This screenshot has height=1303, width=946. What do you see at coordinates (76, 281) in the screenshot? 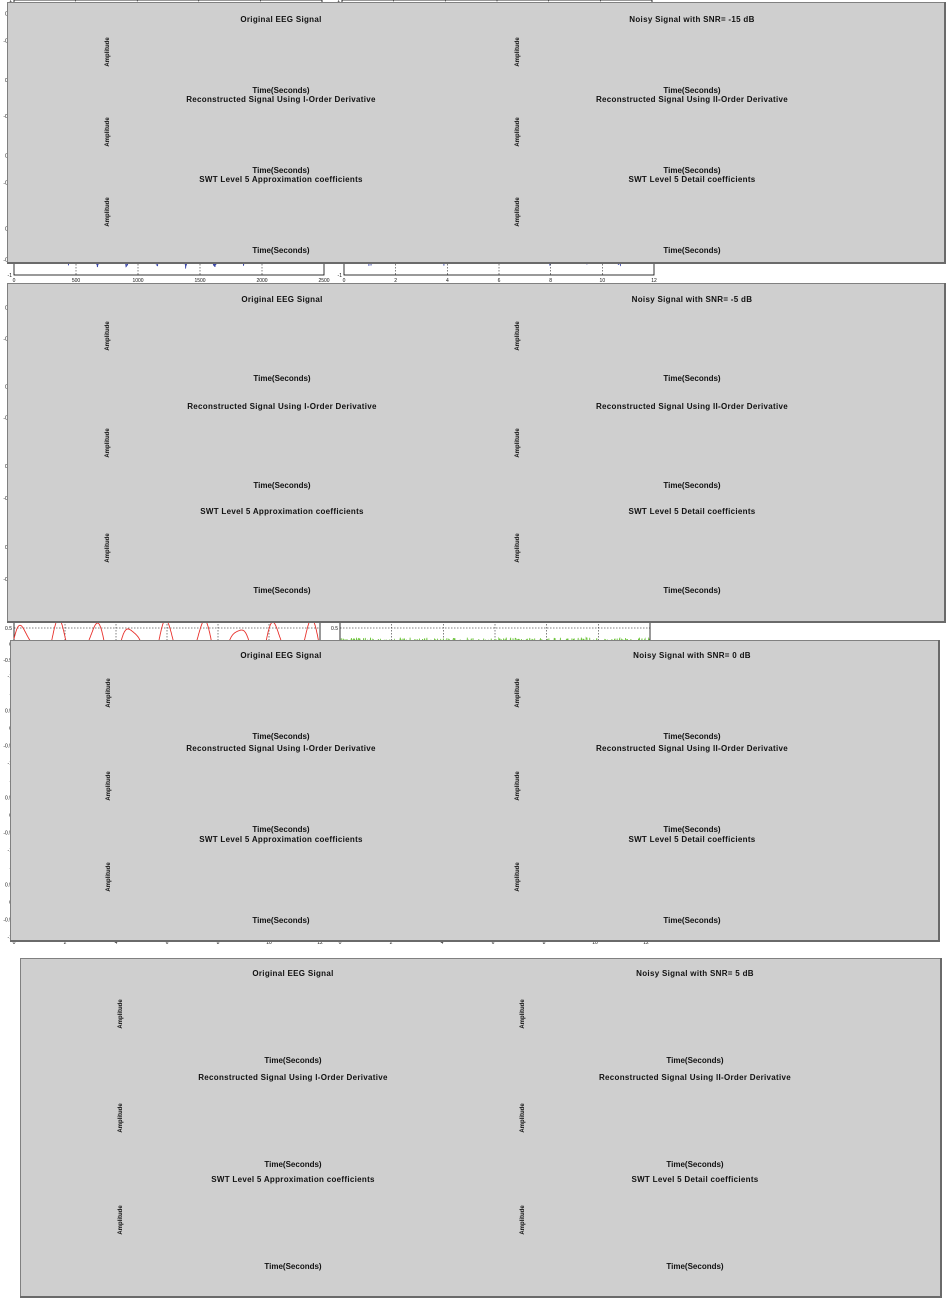
I see `x-tick-label: 500` at bounding box center [76, 281].